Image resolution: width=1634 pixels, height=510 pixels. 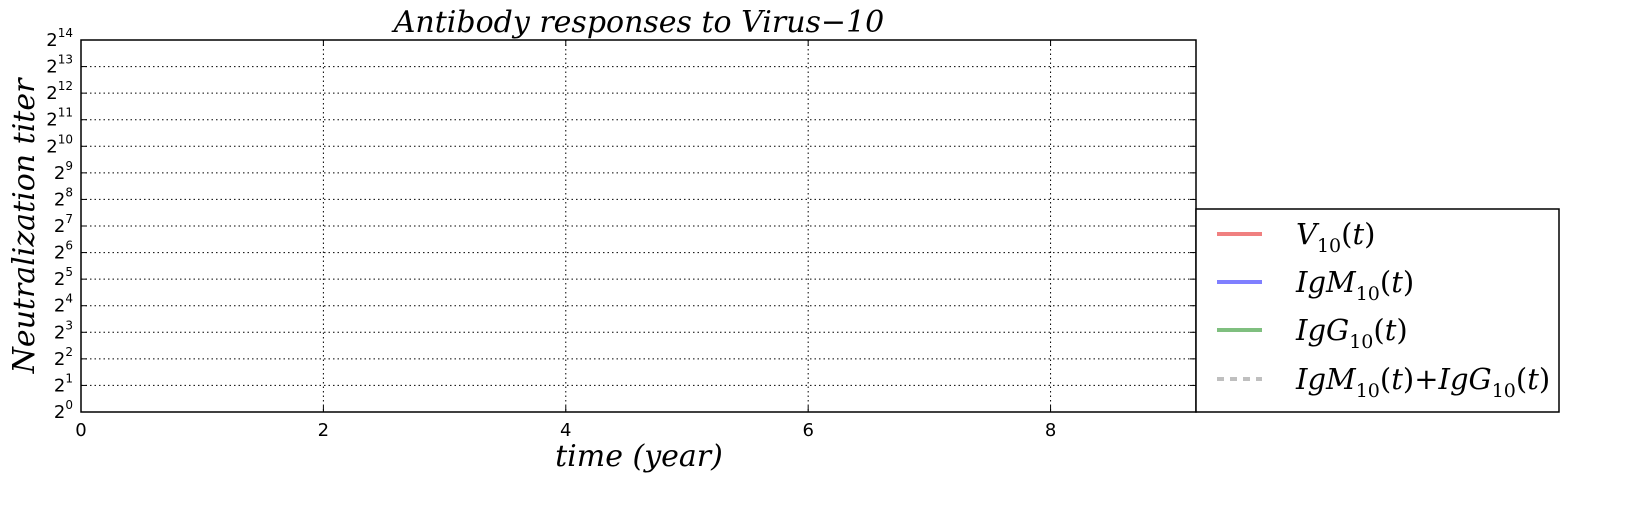 What do you see at coordinates (63, 330) in the screenshot?
I see `y-tick-label: 23` at bounding box center [63, 330].